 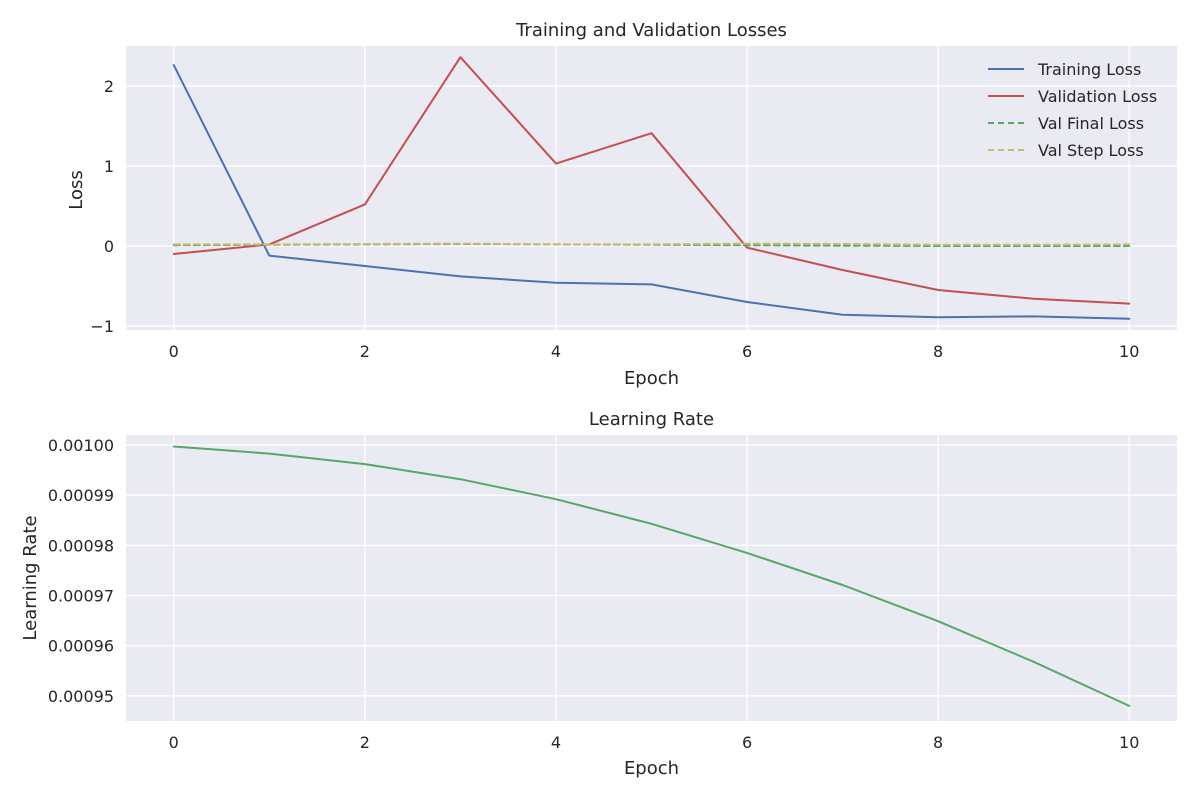 I want to click on losses-x-axis-label: Epoch, so click(x=651, y=378).